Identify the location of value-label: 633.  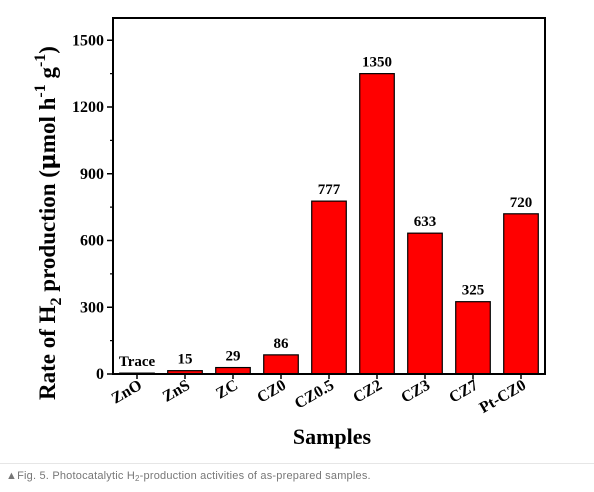
(425, 222).